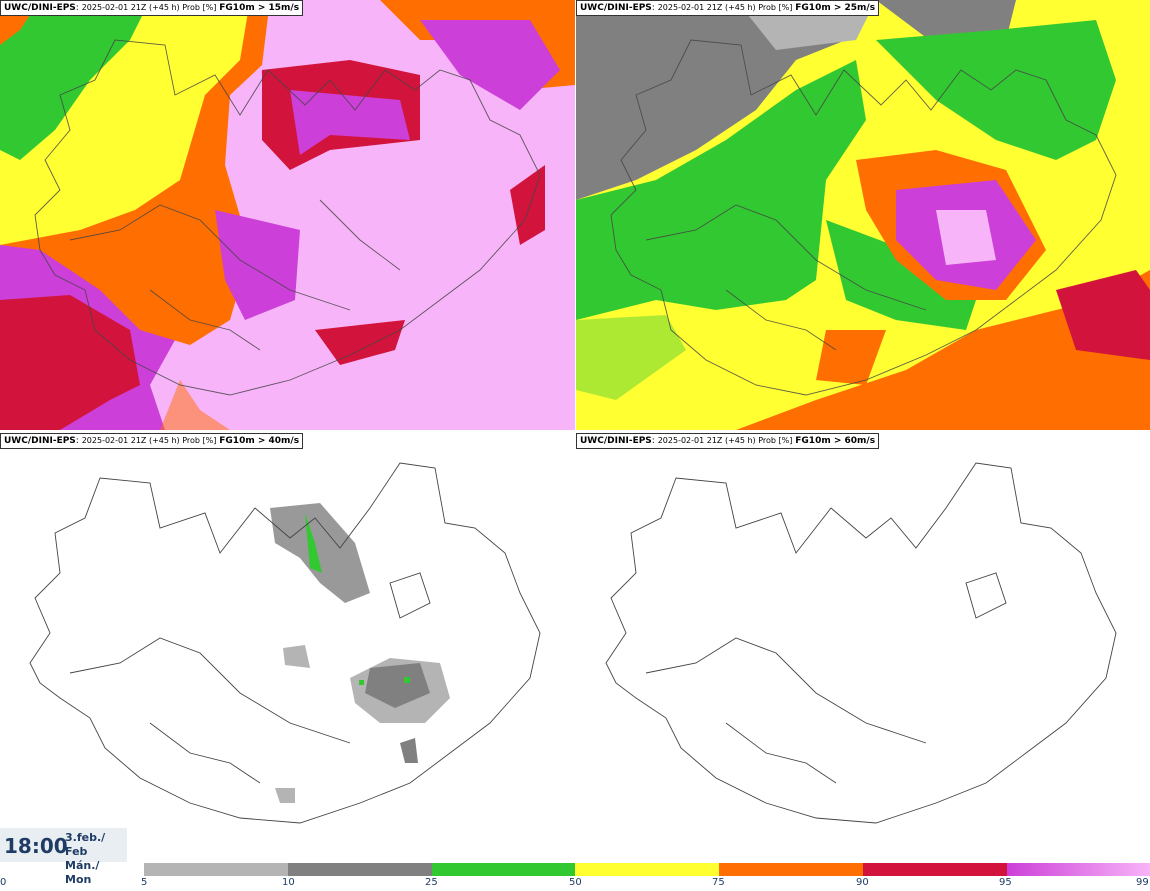 This screenshot has height=891, width=1150. Describe the element at coordinates (82, 872) in the screenshot. I see `valid-date-line2: Mán./ Mon` at that location.